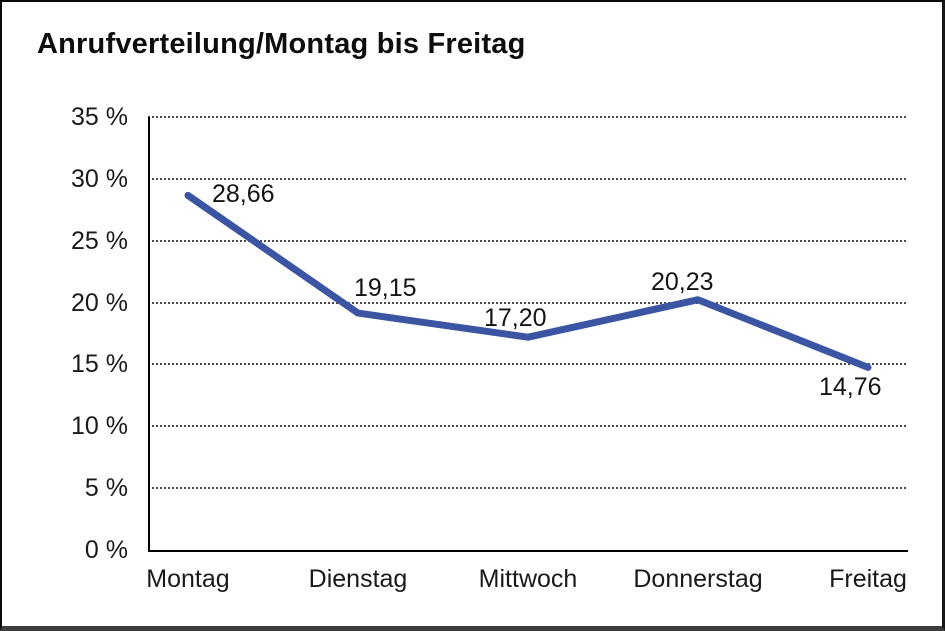 The height and width of the screenshot is (631, 945). What do you see at coordinates (515, 318) in the screenshot?
I see `data-value-label: 17,20` at bounding box center [515, 318].